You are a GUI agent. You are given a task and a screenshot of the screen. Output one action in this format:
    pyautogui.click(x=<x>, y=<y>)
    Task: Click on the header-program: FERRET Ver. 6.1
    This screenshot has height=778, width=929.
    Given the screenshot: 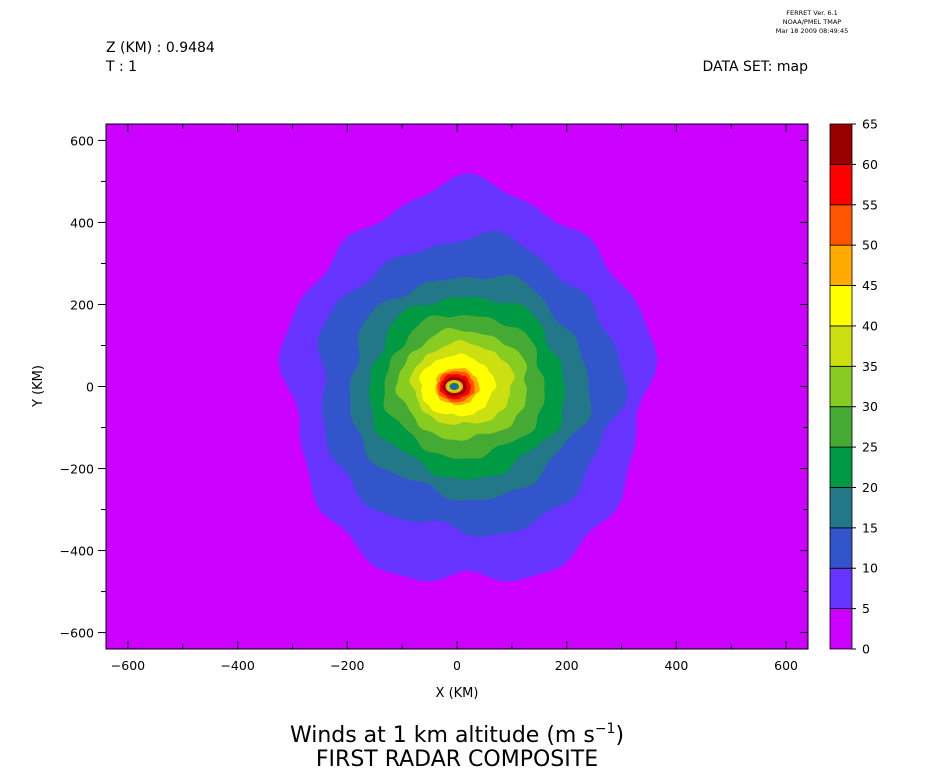 What is the action you would take?
    pyautogui.click(x=812, y=13)
    